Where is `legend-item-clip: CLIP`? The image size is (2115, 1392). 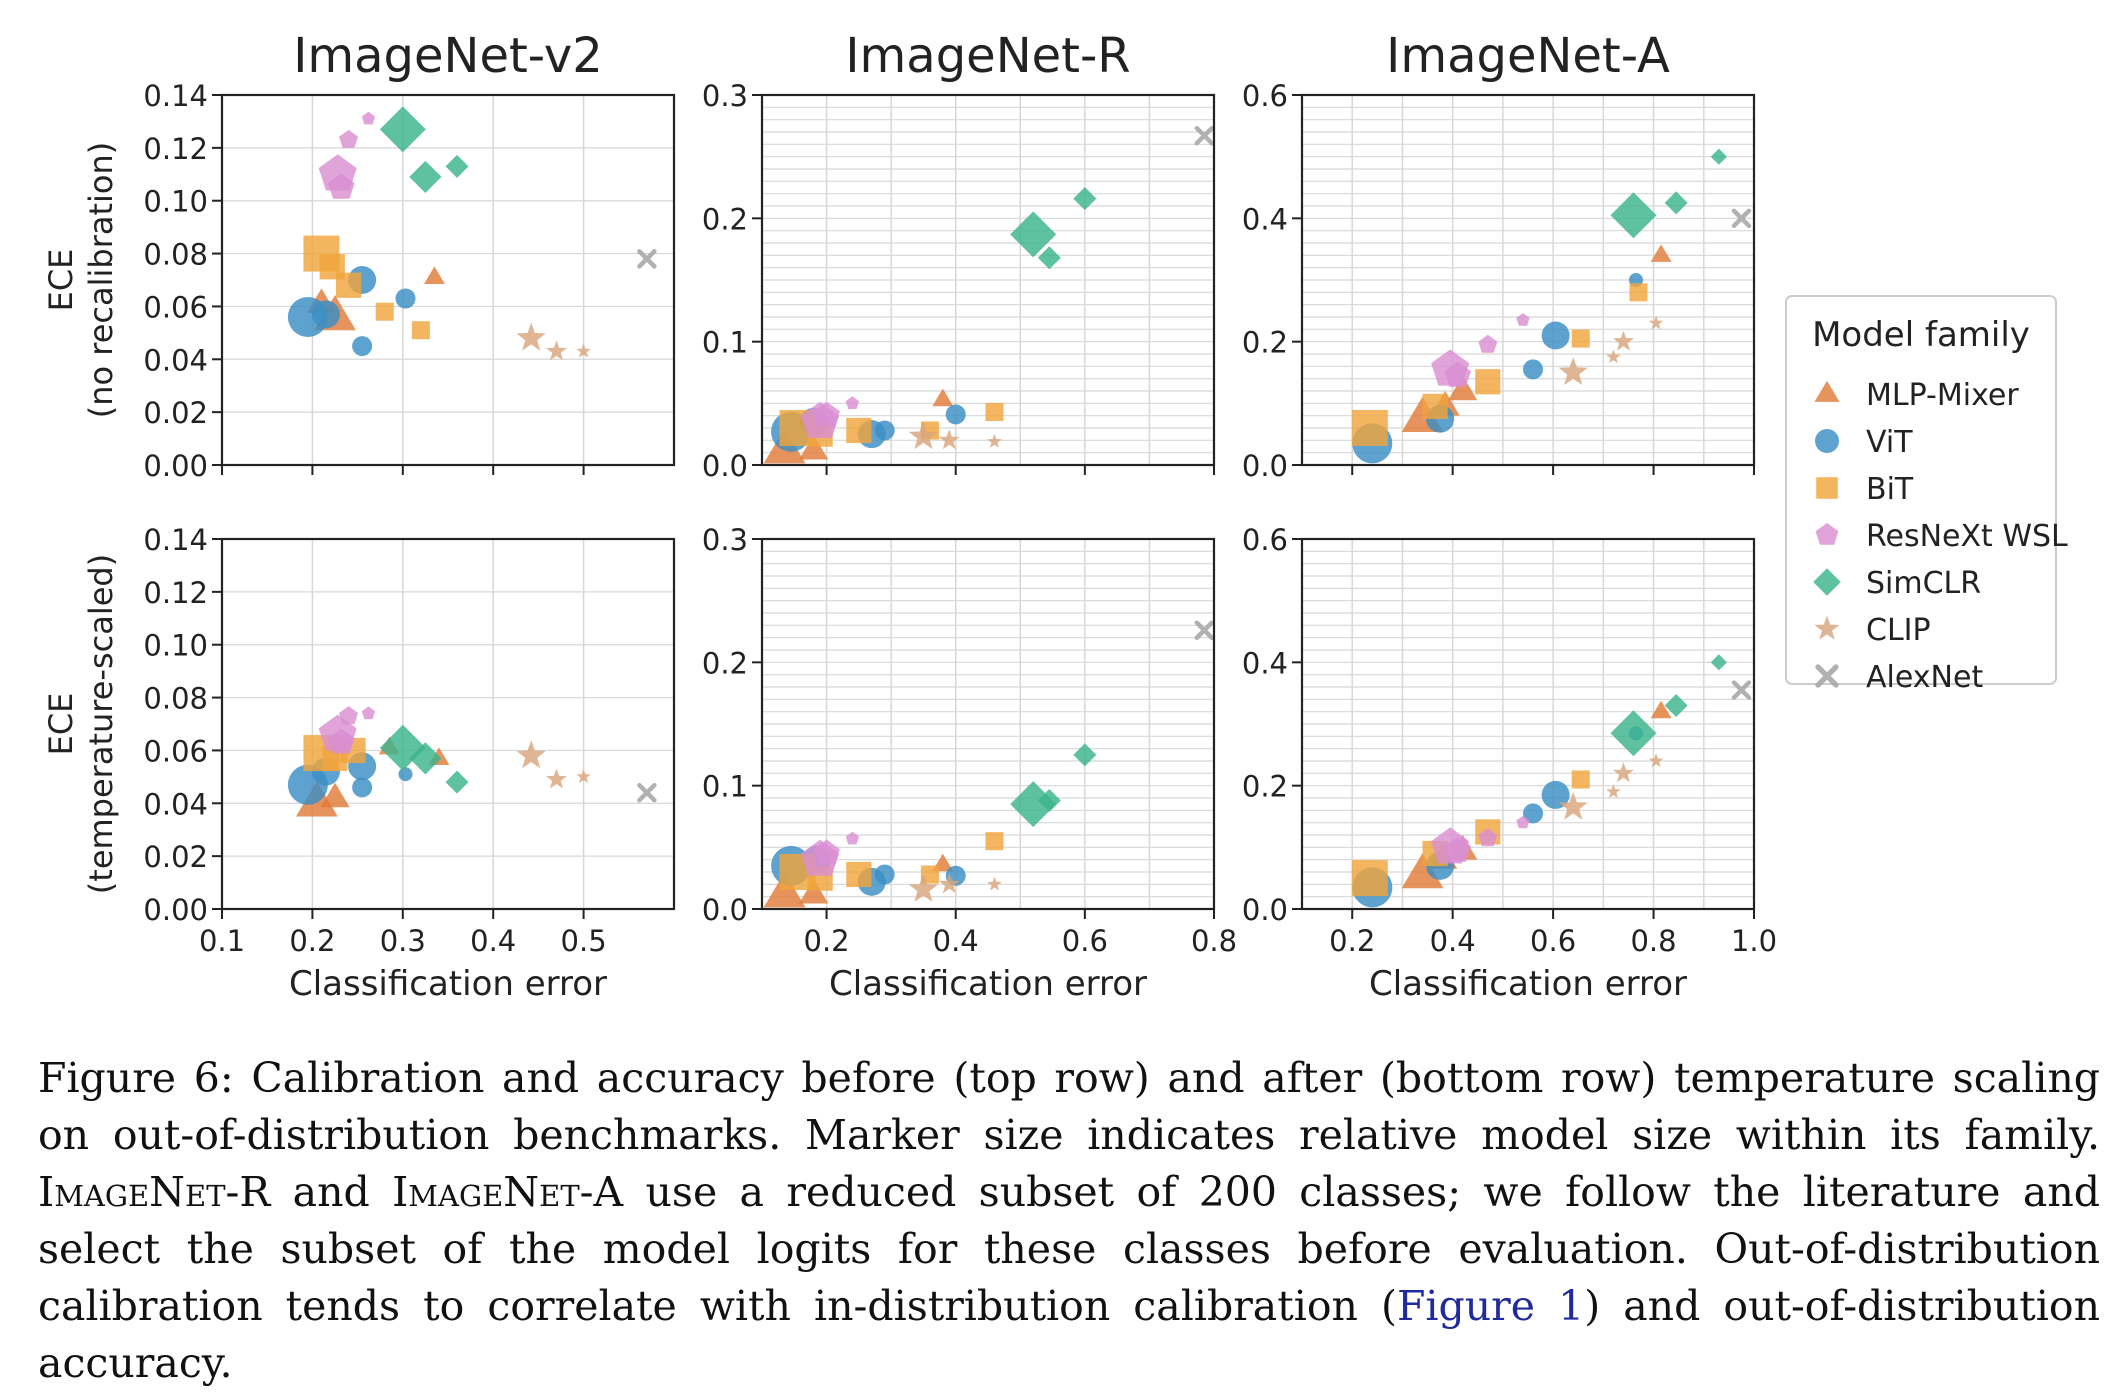
legend-item-clip: CLIP is located at coordinates (1872, 630).